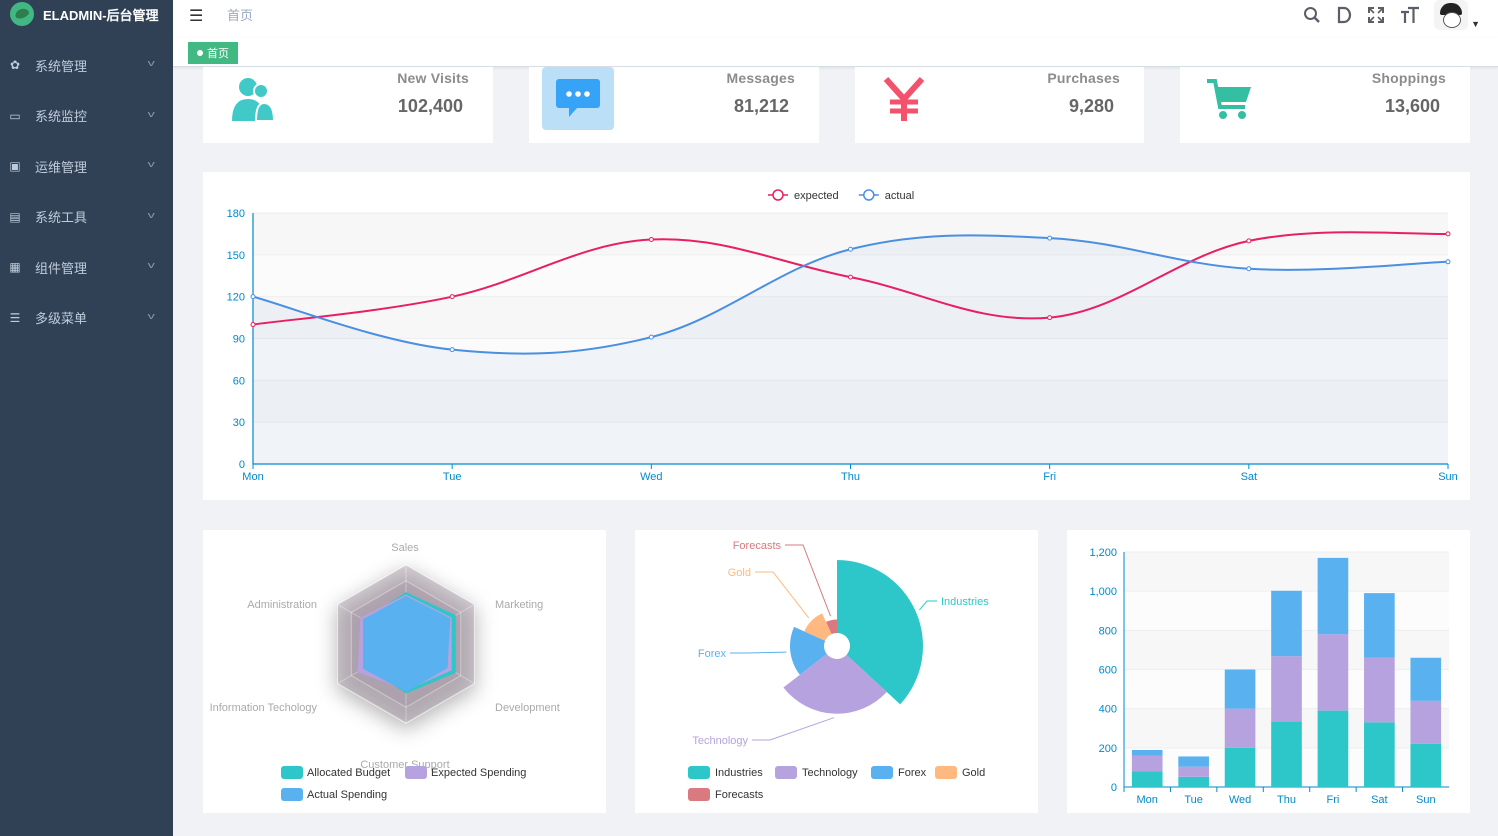 The height and width of the screenshot is (836, 1498). I want to click on sidebar-item-nested: ☰ 多级菜单 v, so click(86, 318).